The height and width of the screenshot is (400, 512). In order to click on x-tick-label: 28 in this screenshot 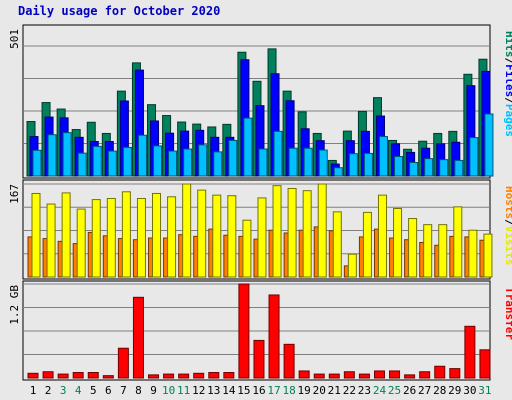, I will do `click(439, 390)`.